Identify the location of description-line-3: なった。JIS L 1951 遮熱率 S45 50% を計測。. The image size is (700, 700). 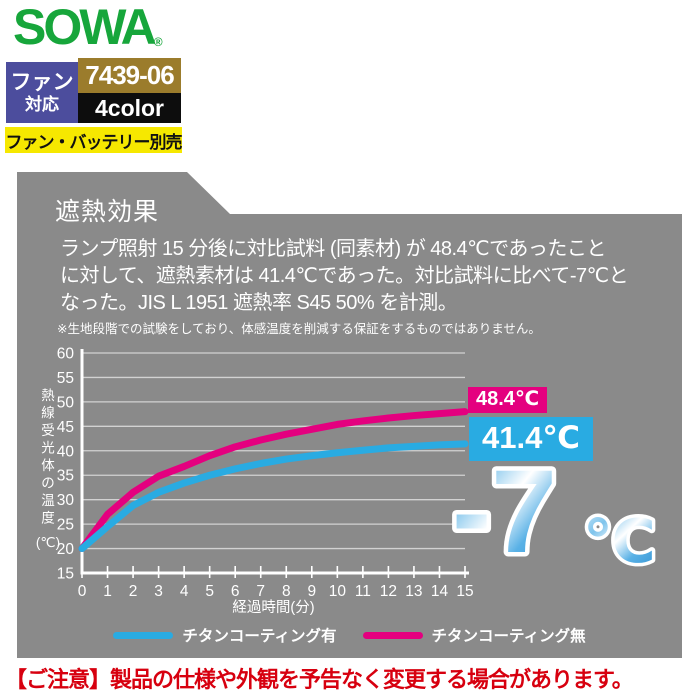
(259, 303).